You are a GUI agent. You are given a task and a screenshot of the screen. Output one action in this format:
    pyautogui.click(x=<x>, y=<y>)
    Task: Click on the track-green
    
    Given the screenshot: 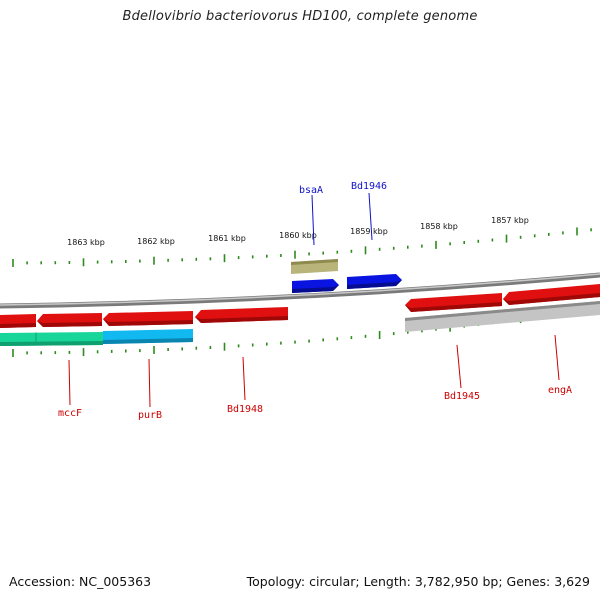 What is the action you would take?
    pyautogui.click(x=51, y=339)
    